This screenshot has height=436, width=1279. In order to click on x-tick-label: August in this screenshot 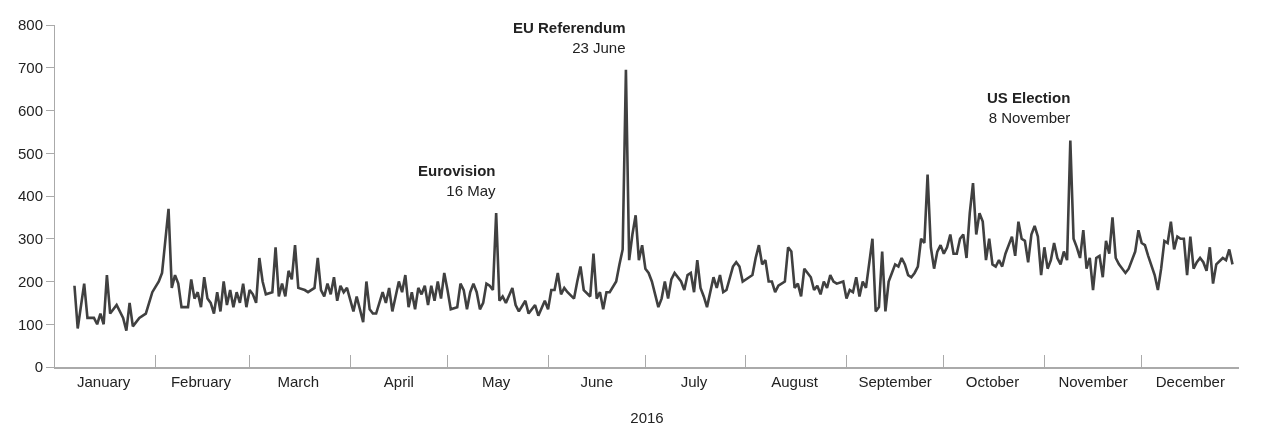, I will do `click(795, 381)`.